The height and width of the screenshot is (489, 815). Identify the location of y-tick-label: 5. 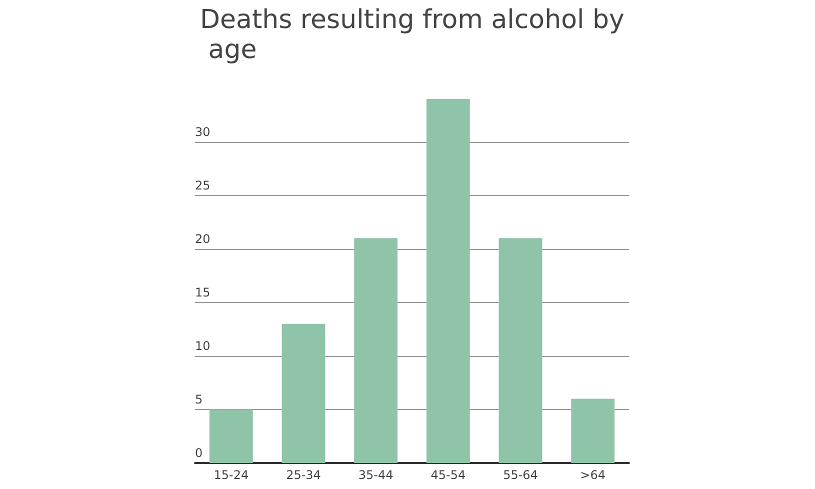
(199, 399).